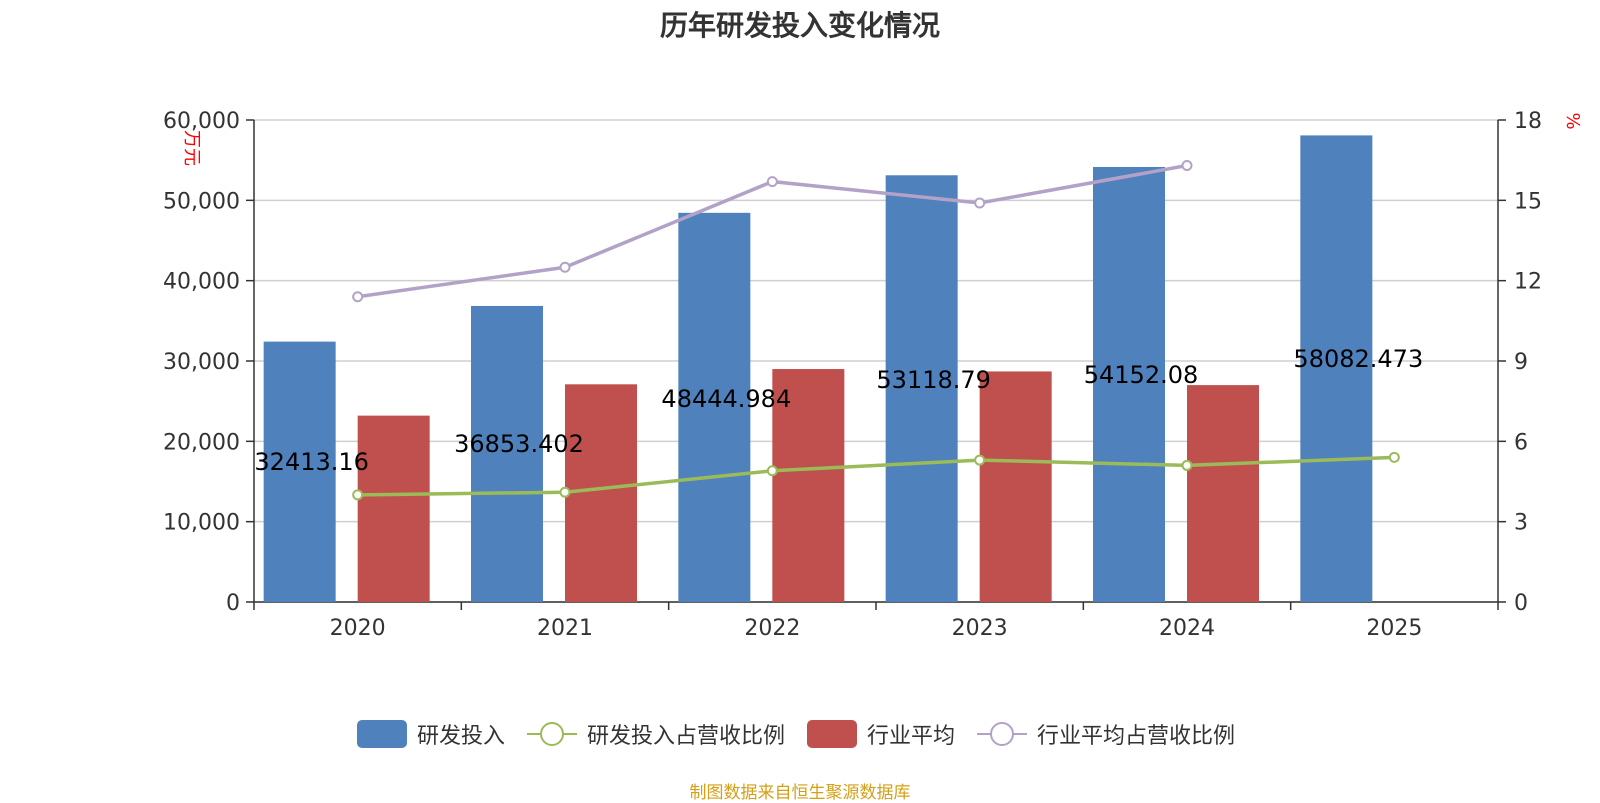  Describe the element at coordinates (1572, 120) in the screenshot. I see `y-right-axis-label: %` at that location.